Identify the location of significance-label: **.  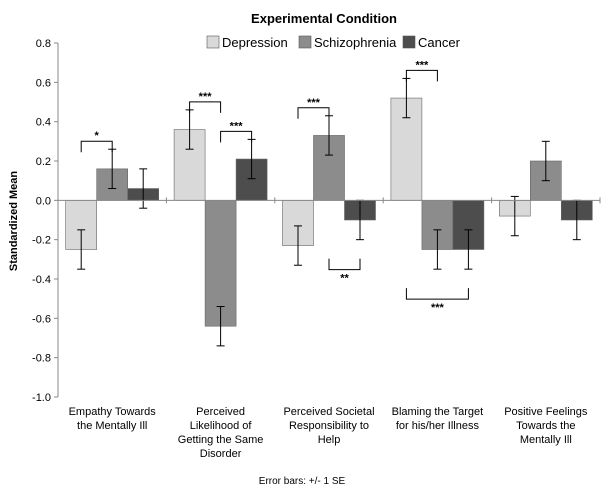
(344, 279).